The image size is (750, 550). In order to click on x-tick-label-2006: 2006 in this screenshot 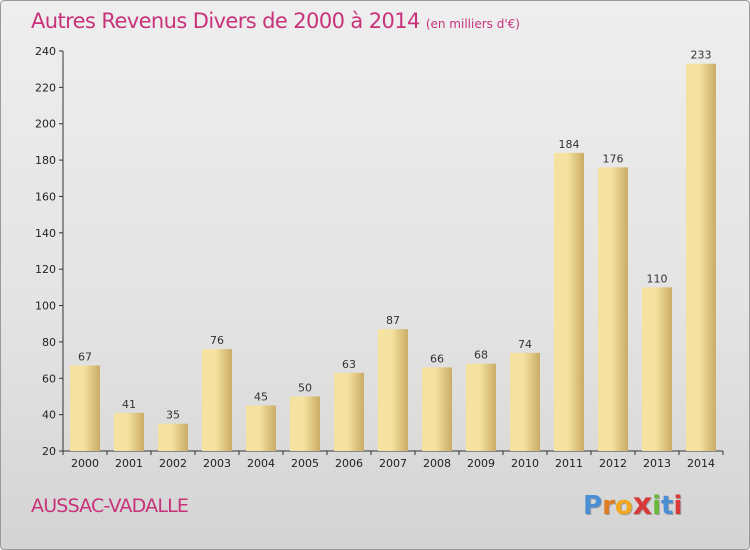, I will do `click(349, 463)`.